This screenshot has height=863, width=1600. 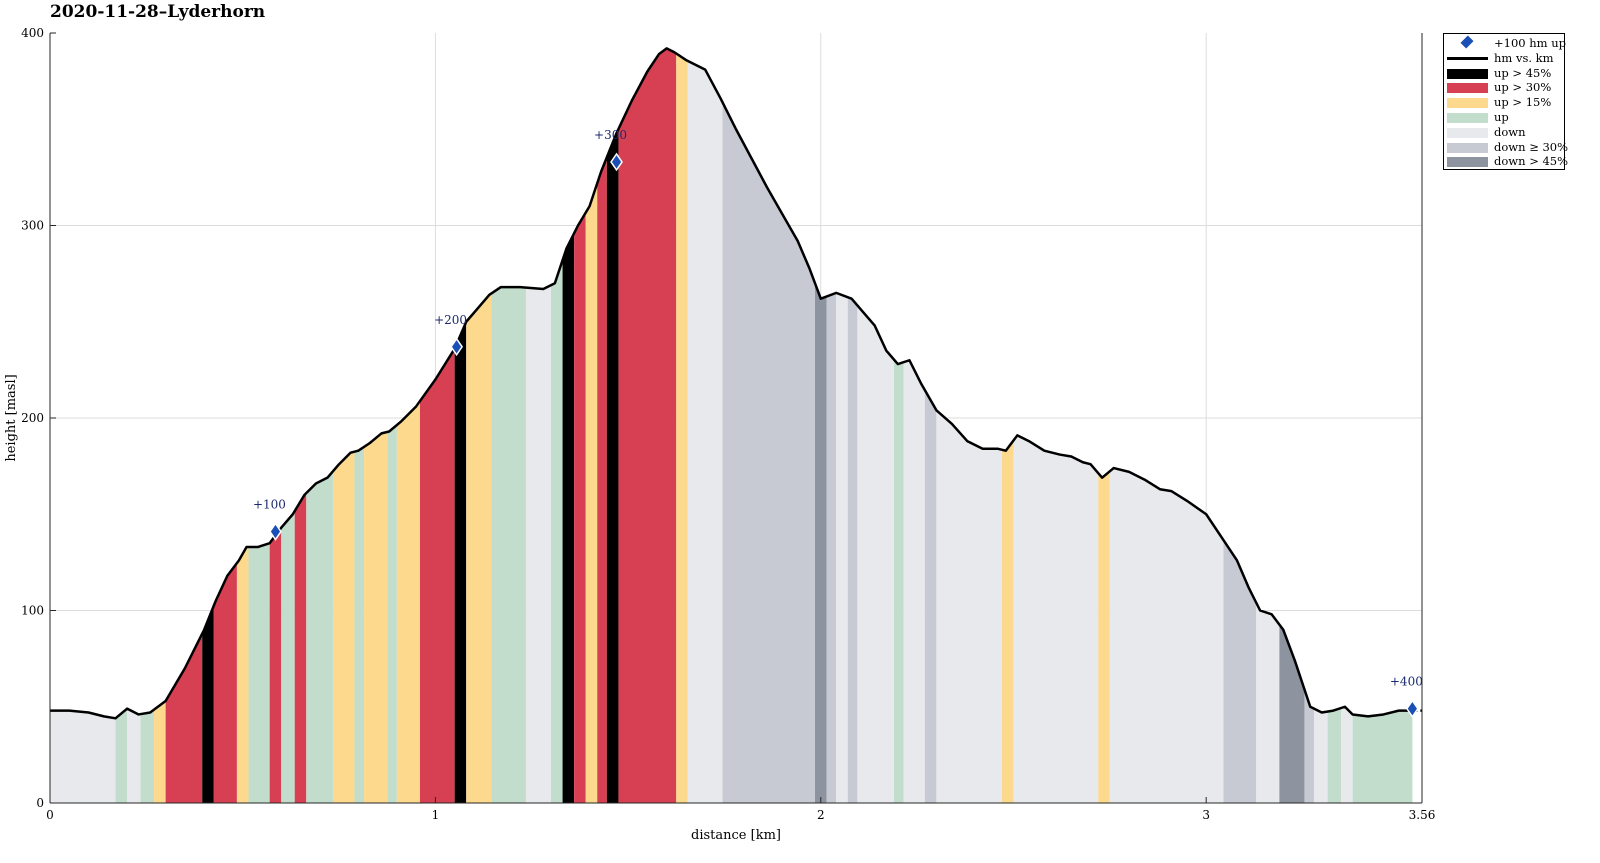 I want to click on x-tick-label: 3, so click(x=1206, y=815).